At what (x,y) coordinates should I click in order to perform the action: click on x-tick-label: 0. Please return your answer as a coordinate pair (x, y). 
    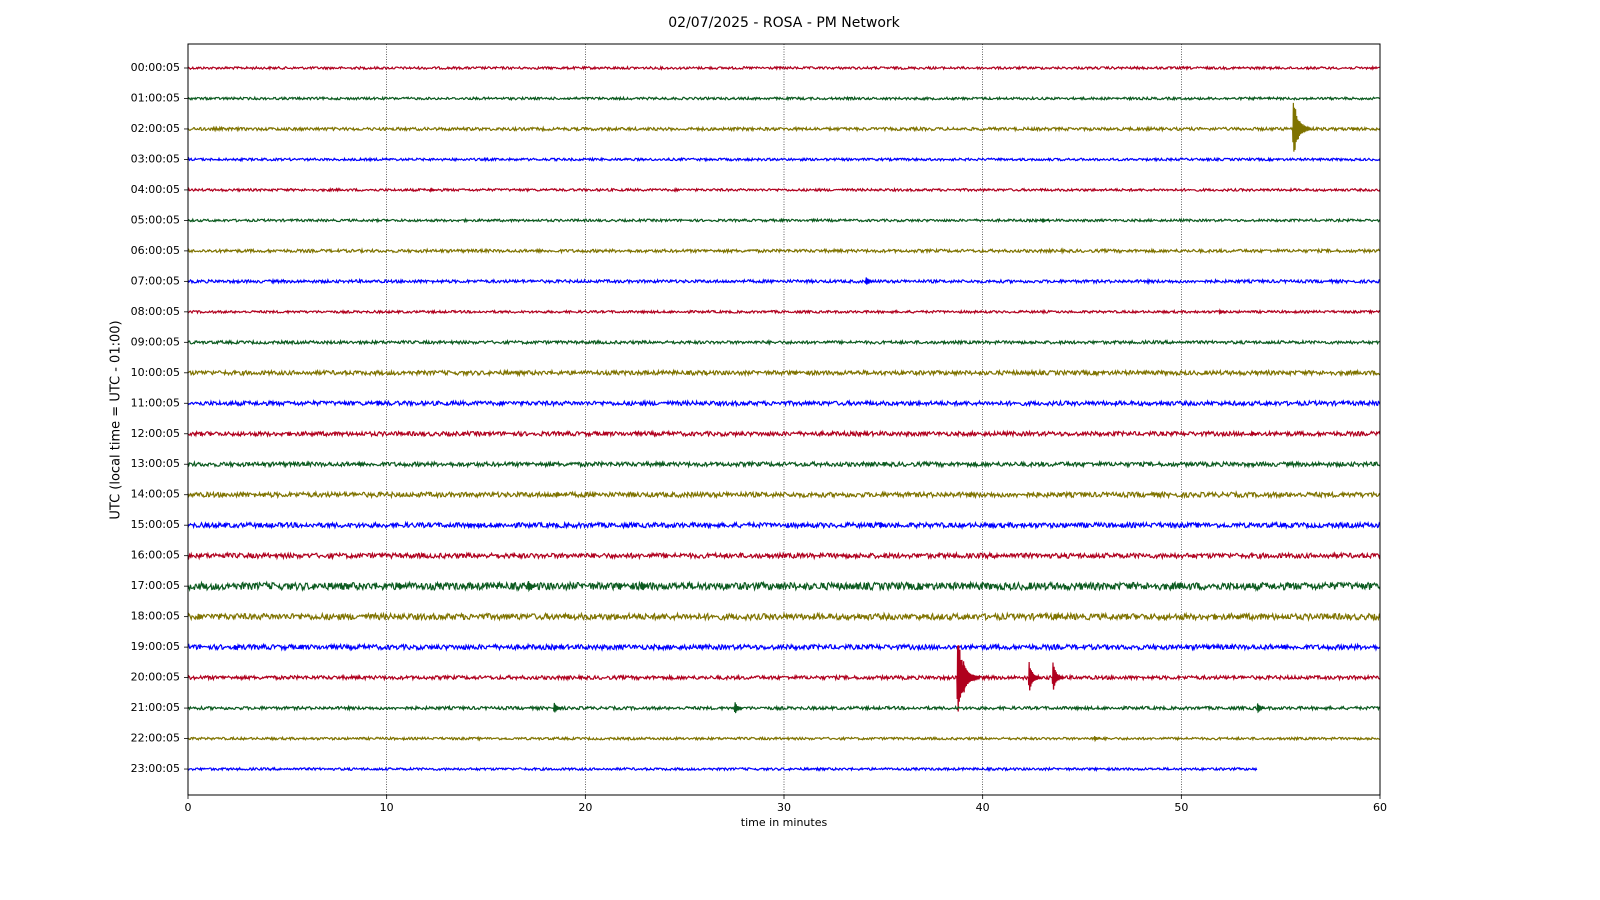
    Looking at the image, I should click on (188, 807).